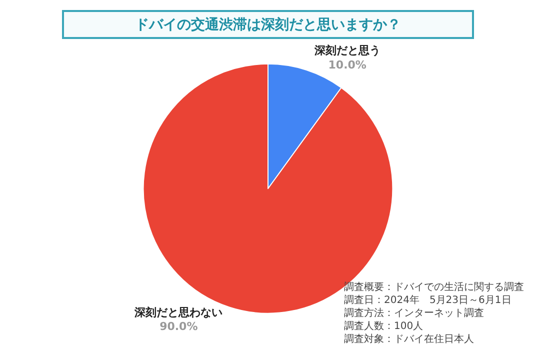  I want to click on data-label: 10.0%, so click(347, 65).